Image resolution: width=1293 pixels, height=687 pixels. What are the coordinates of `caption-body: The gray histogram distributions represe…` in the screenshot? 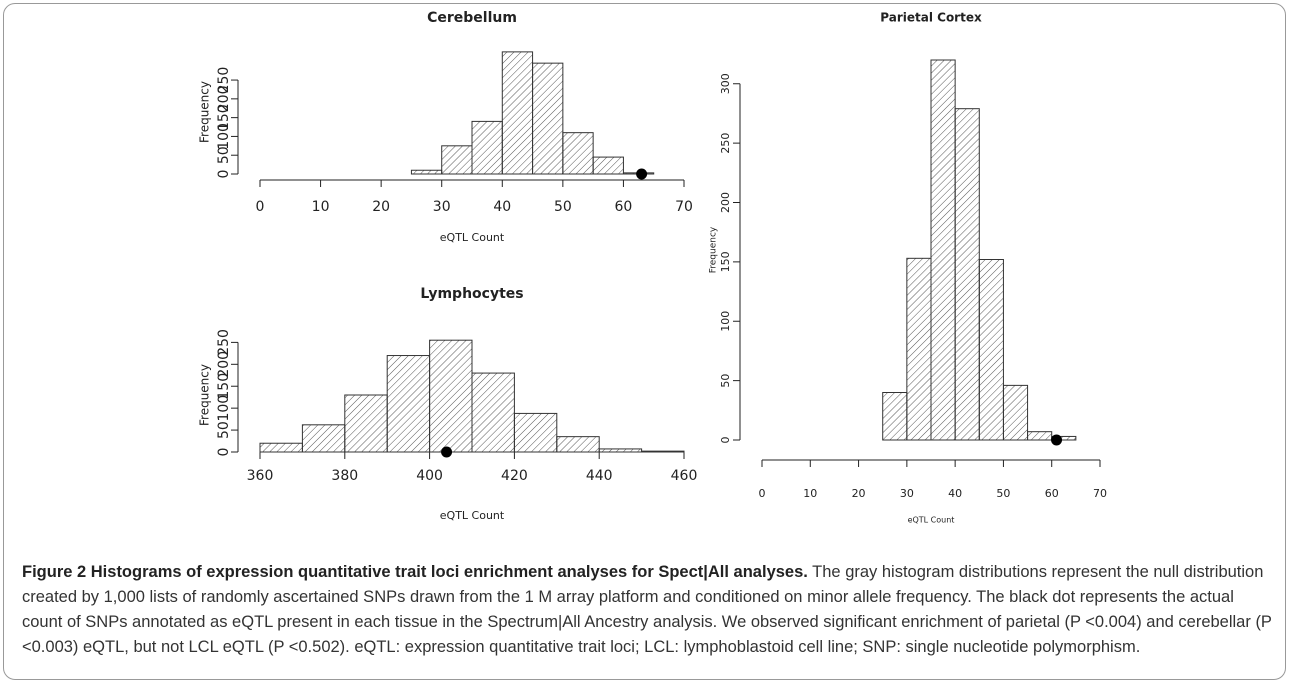 It's located at (647, 609).